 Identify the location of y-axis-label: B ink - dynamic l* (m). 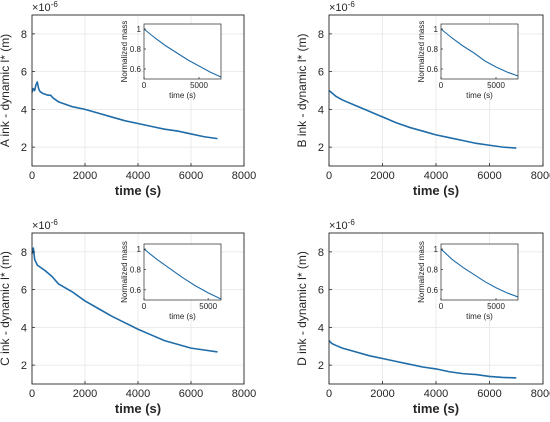
(302, 90).